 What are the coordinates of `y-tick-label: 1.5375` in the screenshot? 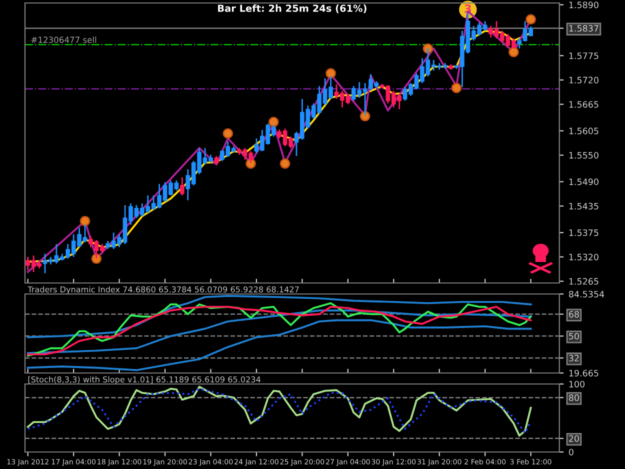 It's located at (583, 232).